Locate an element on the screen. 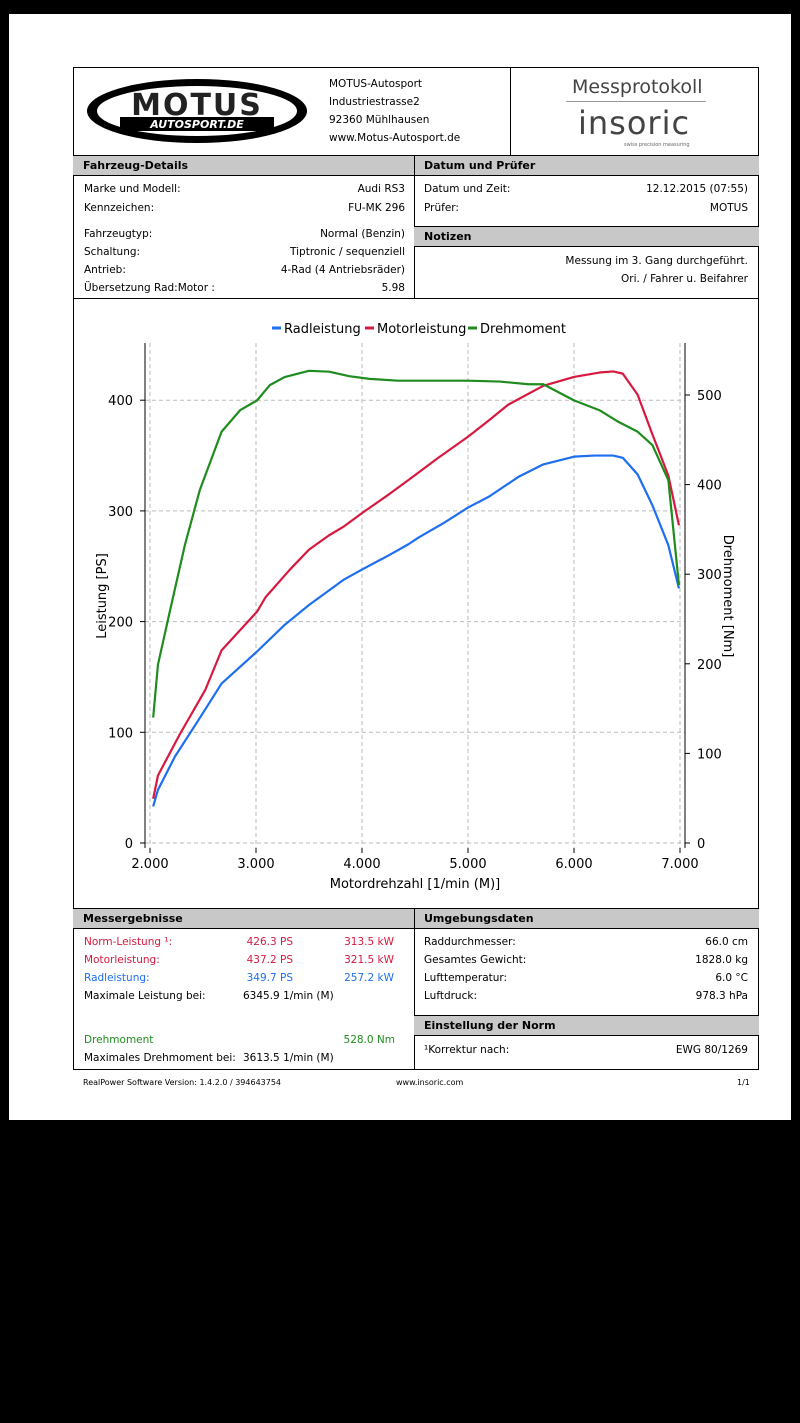 This screenshot has width=800, height=1423. norm-label: ¹Korrektur nach: is located at coordinates (467, 1050).